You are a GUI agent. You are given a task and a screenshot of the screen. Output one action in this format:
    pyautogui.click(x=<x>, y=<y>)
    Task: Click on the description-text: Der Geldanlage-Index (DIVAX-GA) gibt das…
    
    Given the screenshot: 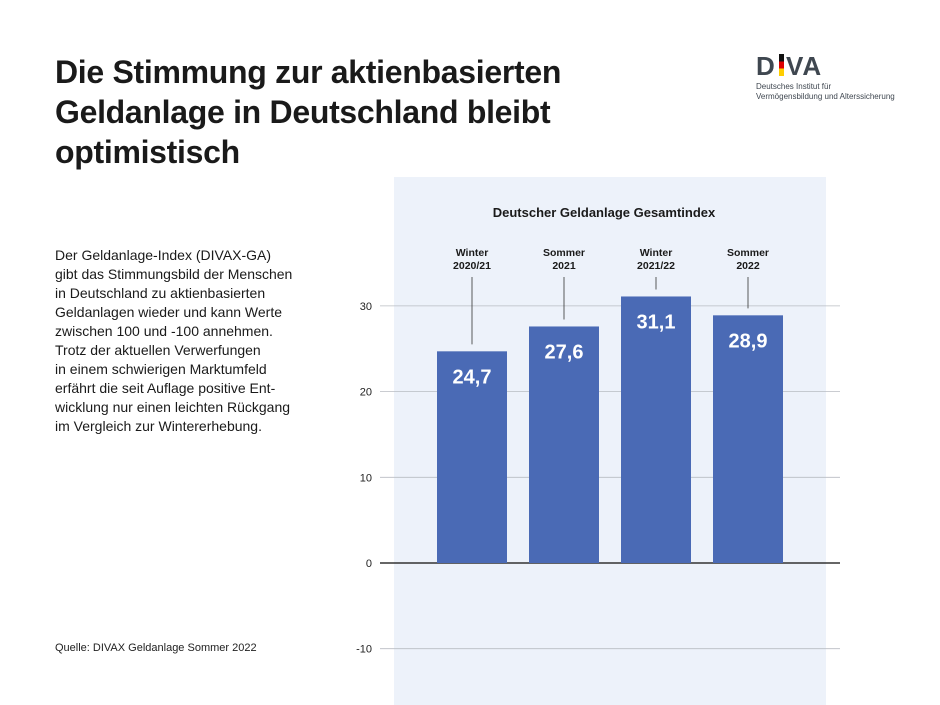 What is the action you would take?
    pyautogui.click(x=174, y=340)
    